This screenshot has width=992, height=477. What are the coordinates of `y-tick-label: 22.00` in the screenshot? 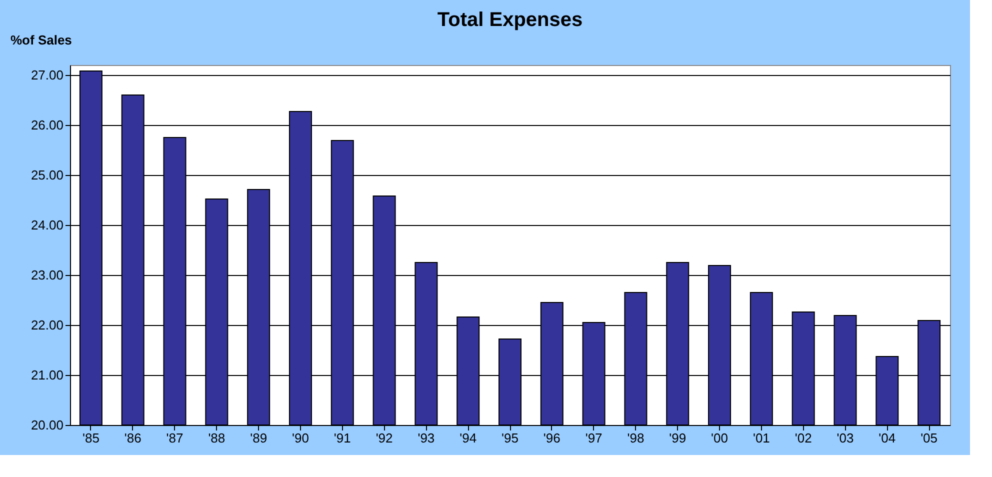 It's located at (47, 325).